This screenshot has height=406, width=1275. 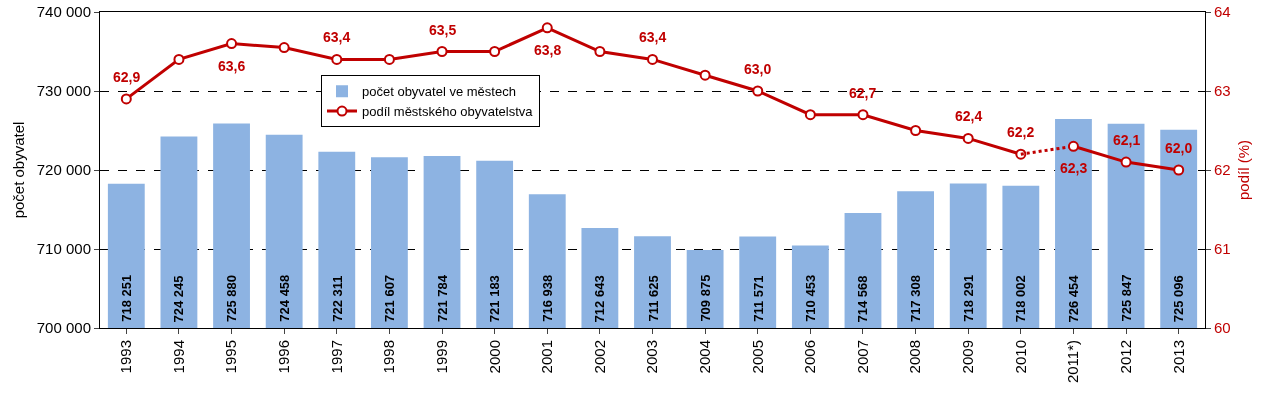 What do you see at coordinates (63, 91) in the screenshot?
I see `y-tick-label: 730 000` at bounding box center [63, 91].